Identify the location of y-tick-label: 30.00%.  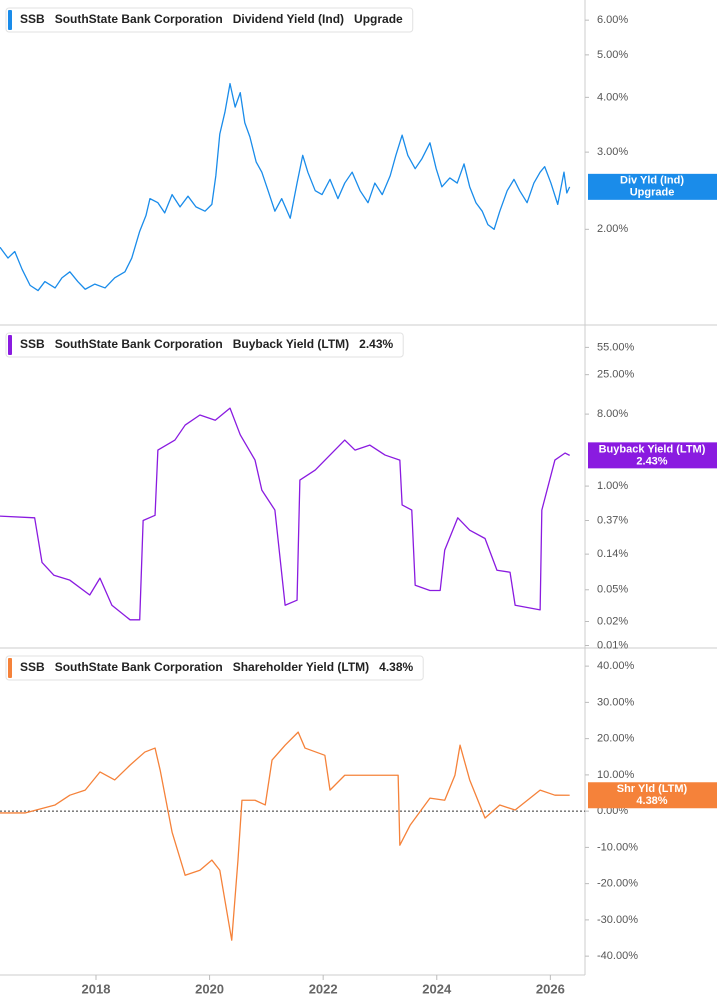
(616, 702).